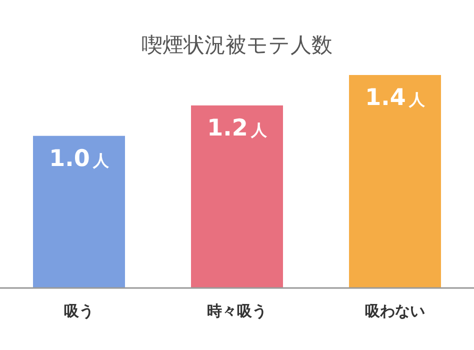 The image size is (474, 350). What do you see at coordinates (395, 311) in the screenshot?
I see `x-tick-label: 吸わない` at bounding box center [395, 311].